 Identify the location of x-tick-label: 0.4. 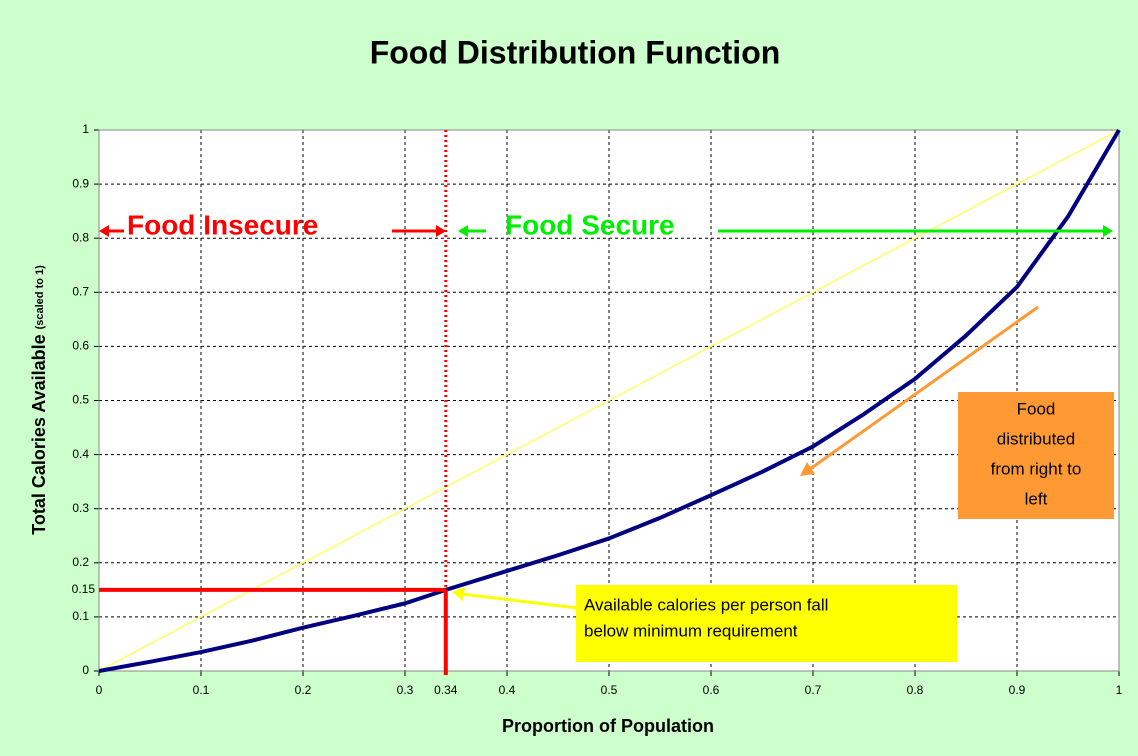
(507, 690).